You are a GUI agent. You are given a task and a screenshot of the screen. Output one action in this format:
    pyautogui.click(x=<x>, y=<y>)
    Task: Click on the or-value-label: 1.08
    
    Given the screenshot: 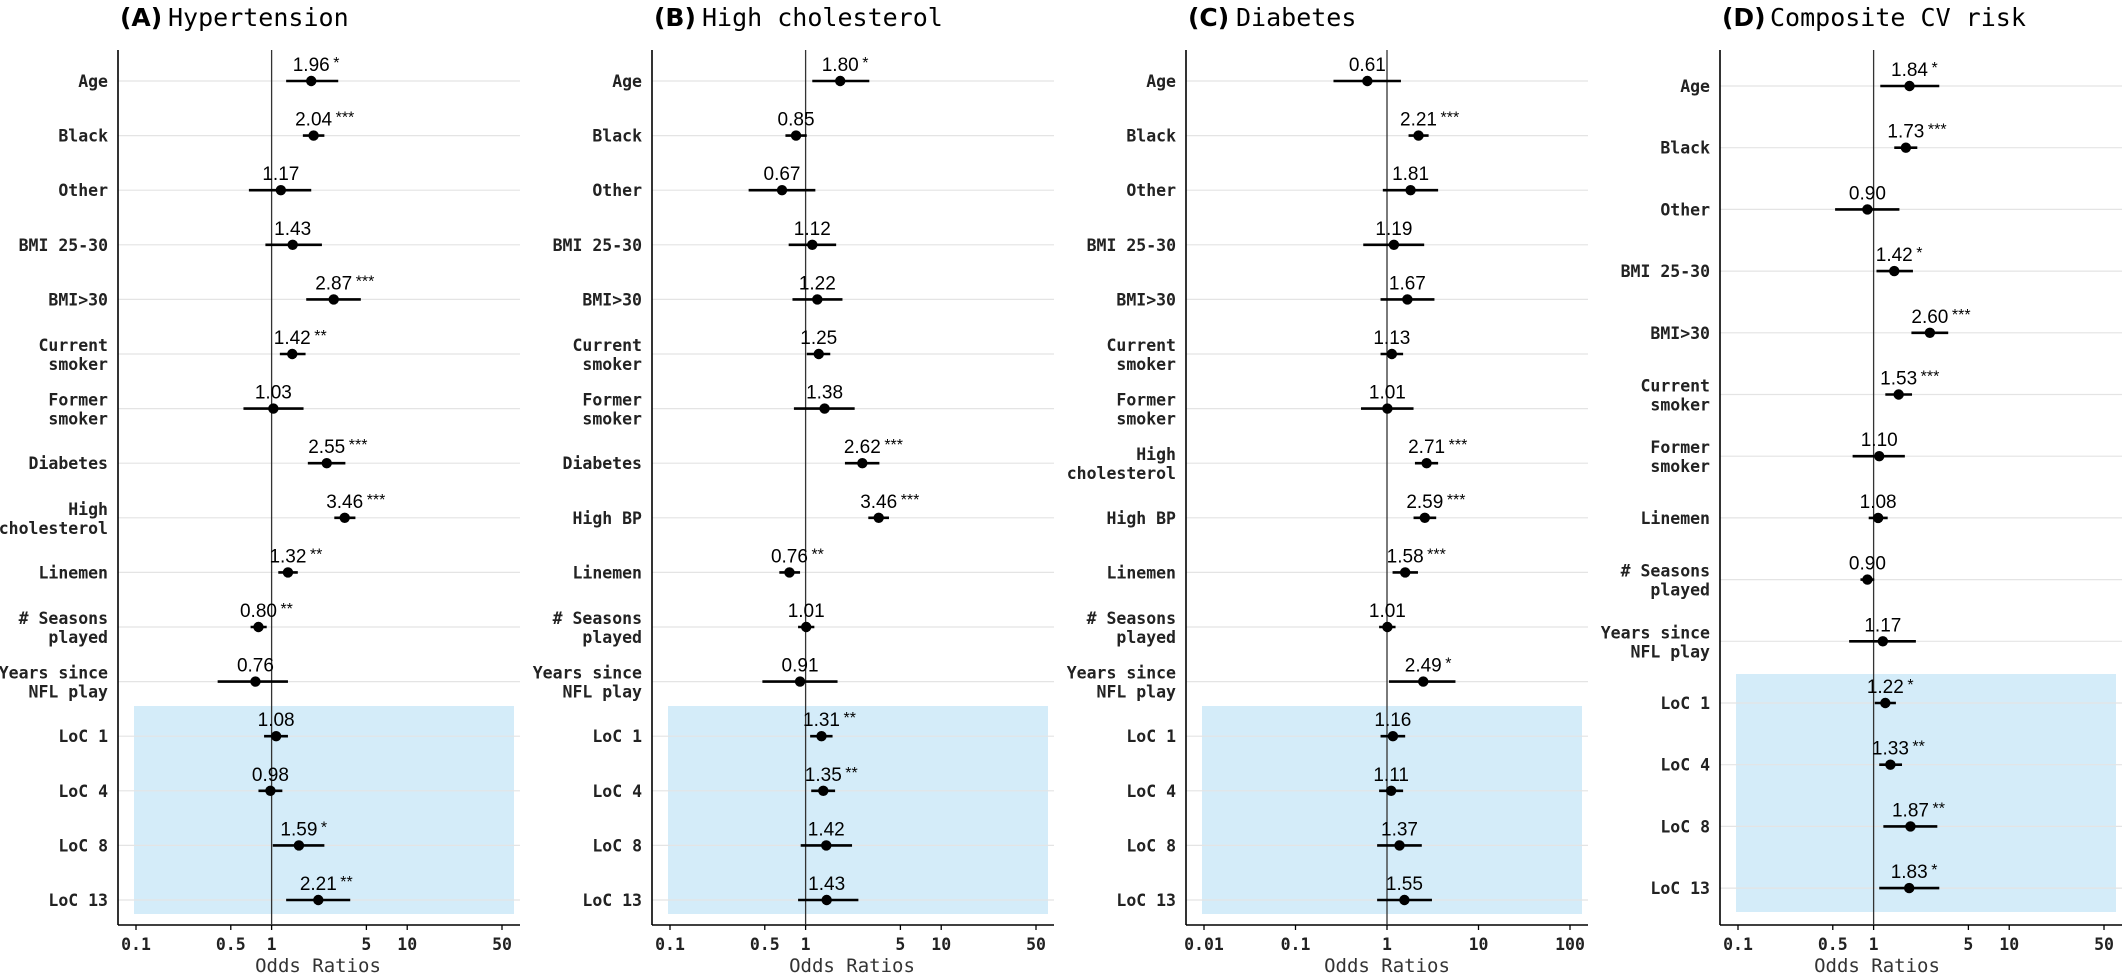 What is the action you would take?
    pyautogui.click(x=1878, y=502)
    